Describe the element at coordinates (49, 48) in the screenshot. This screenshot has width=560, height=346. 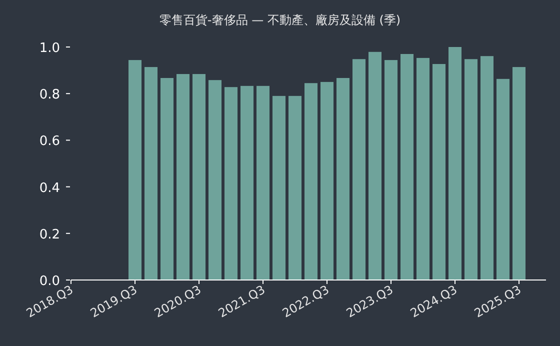
I see `y-tick-label: 1.0` at that location.